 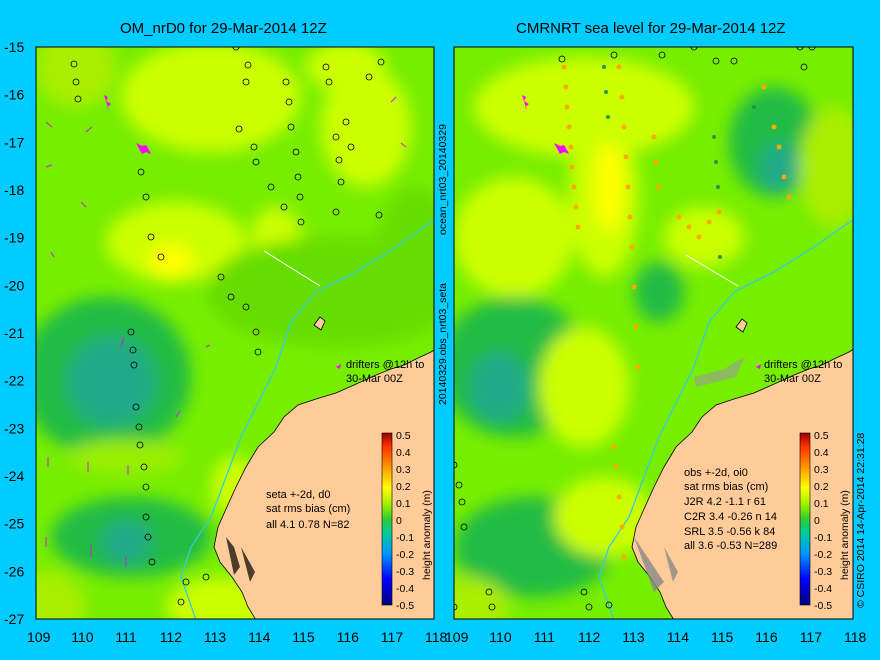 What do you see at coordinates (14, 190) in the screenshot?
I see `lat-tick-label: -18` at bounding box center [14, 190].